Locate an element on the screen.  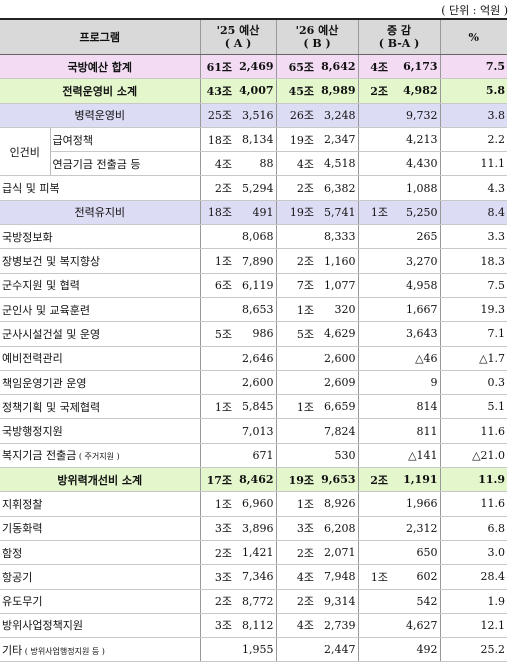
cell-pct: 3.8 is located at coordinates (473, 115).